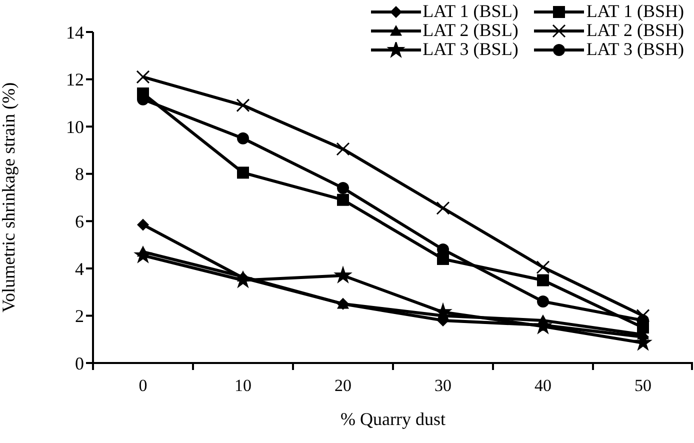 This screenshot has width=694, height=443. I want to click on y-tick-label: 14, so click(75, 32).